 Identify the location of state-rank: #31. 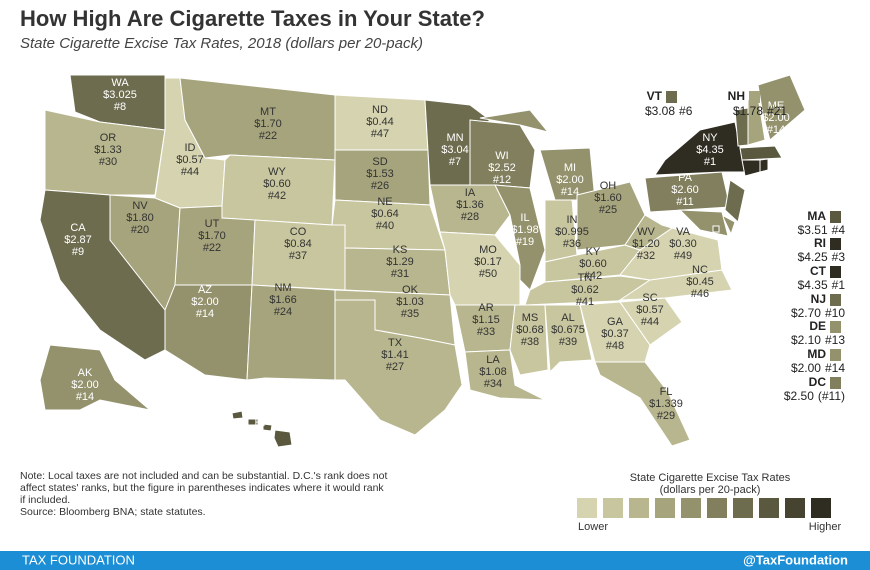
(400, 274).